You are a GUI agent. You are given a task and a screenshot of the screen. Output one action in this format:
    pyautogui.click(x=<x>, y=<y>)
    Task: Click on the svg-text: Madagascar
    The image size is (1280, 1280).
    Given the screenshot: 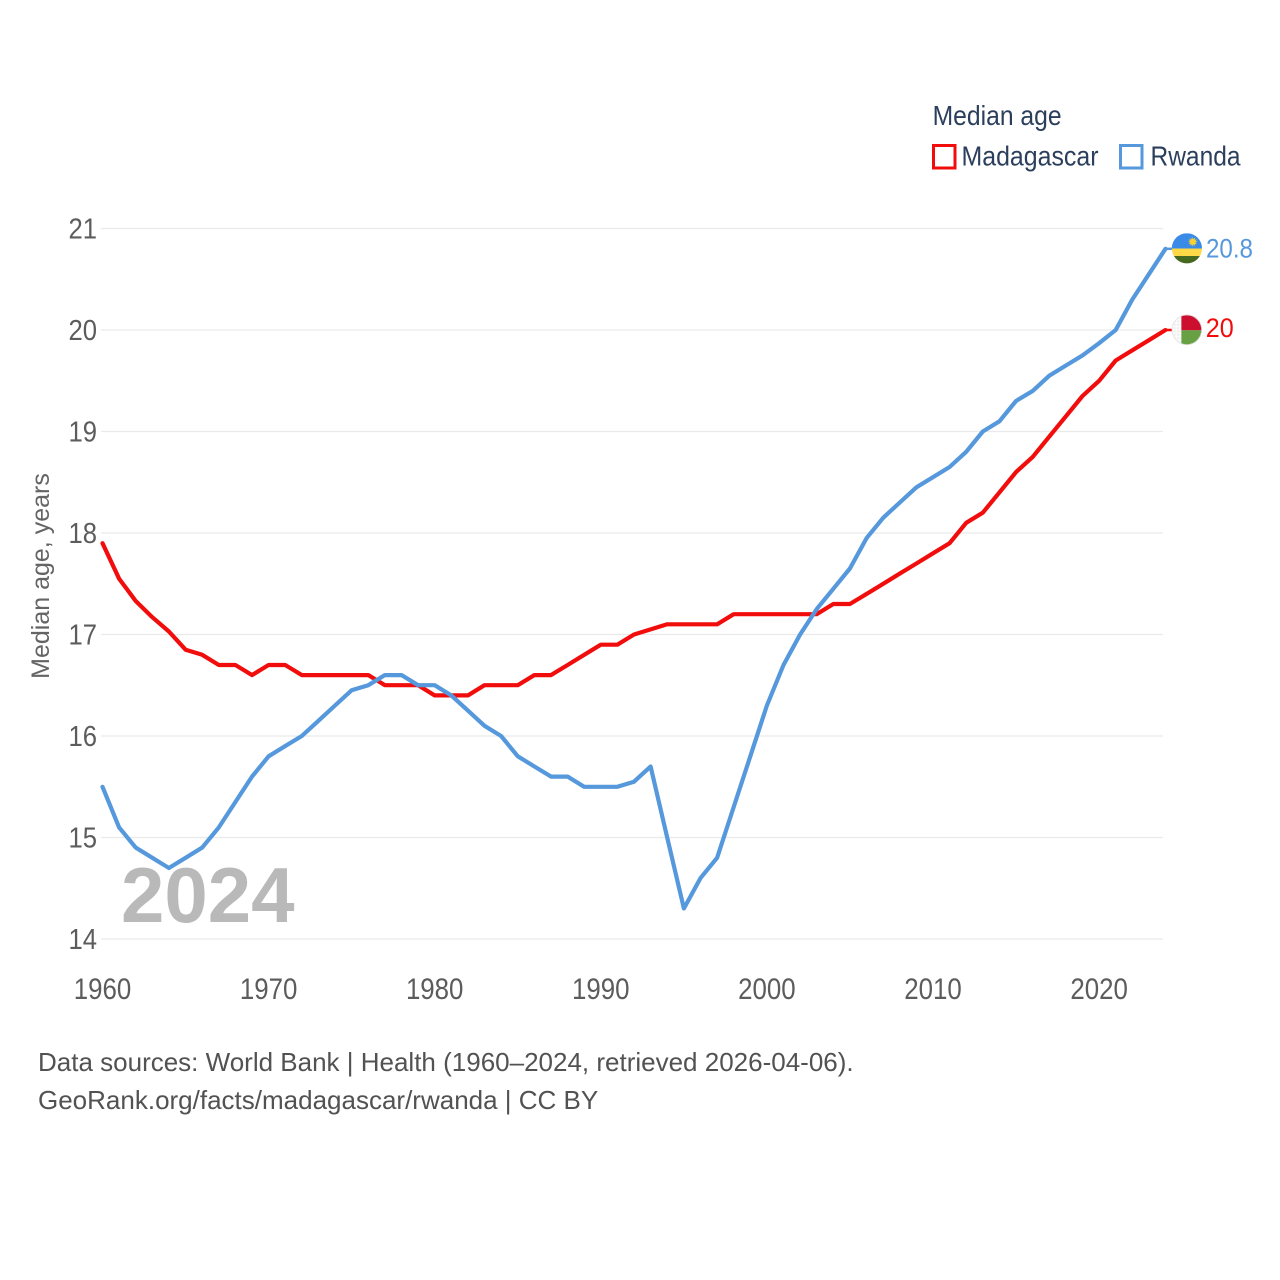 What is the action you would take?
    pyautogui.click(x=1030, y=156)
    